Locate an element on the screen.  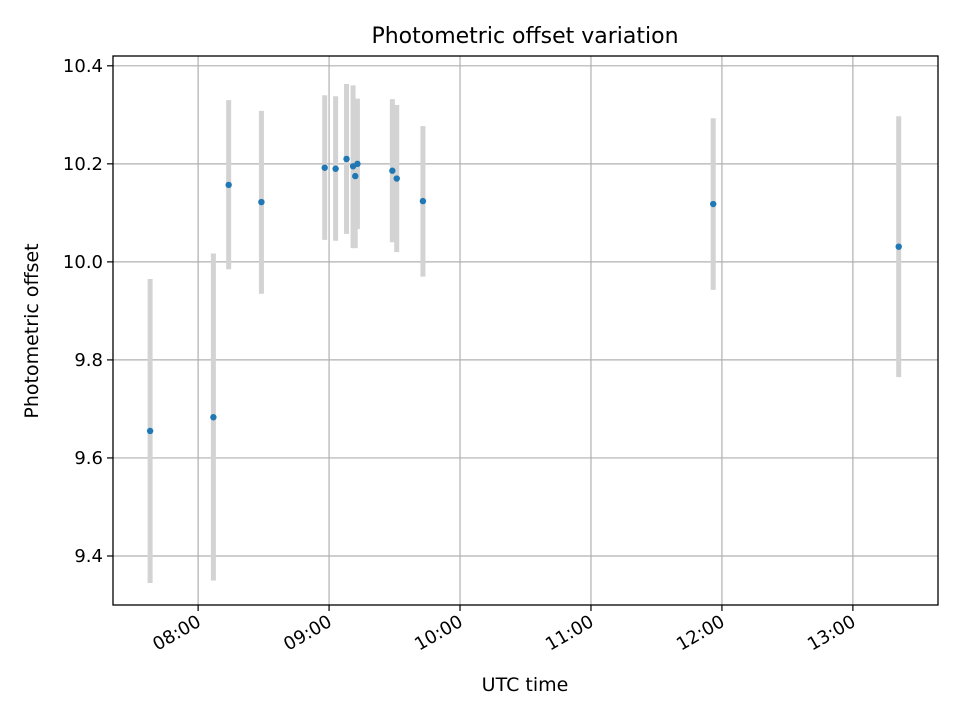
y-tick-label: 10.0 is located at coordinates (83, 262).